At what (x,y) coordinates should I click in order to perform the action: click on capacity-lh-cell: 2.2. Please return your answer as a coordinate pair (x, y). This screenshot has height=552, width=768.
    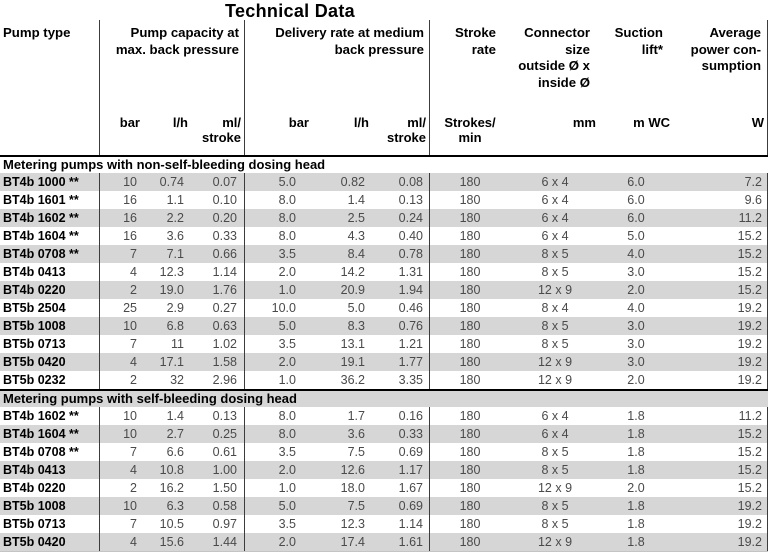
    Looking at the image, I should click on (175, 218).